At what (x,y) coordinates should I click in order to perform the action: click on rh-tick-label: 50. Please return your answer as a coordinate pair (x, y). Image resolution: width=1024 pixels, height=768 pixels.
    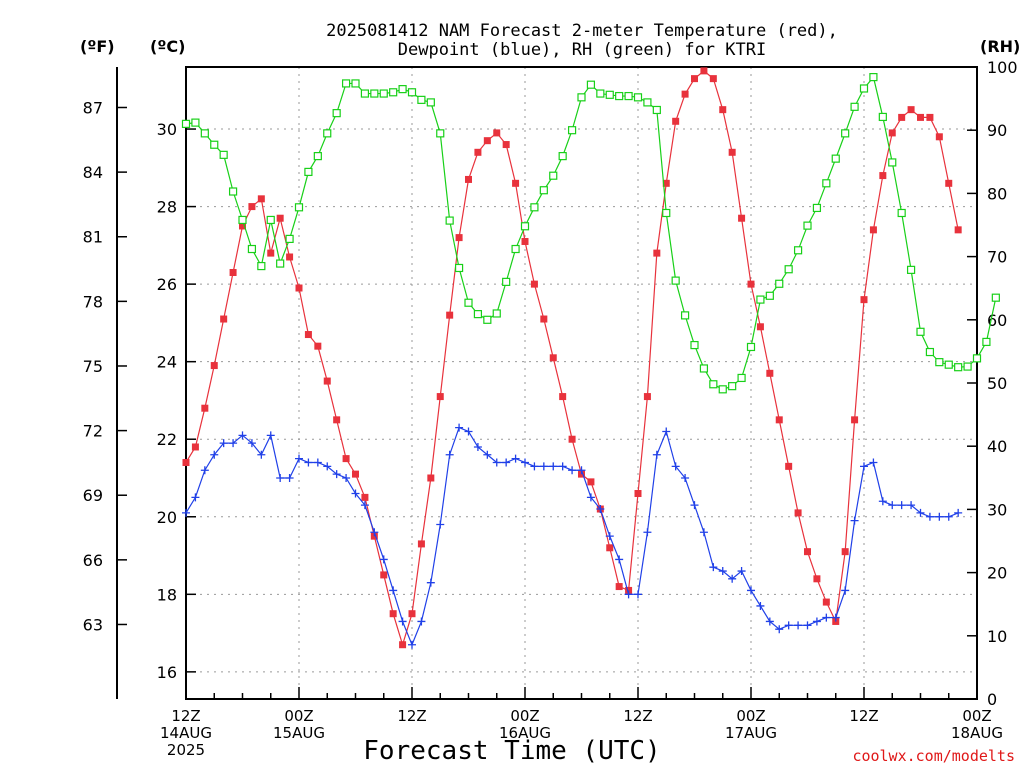
    Looking at the image, I should click on (997, 383).